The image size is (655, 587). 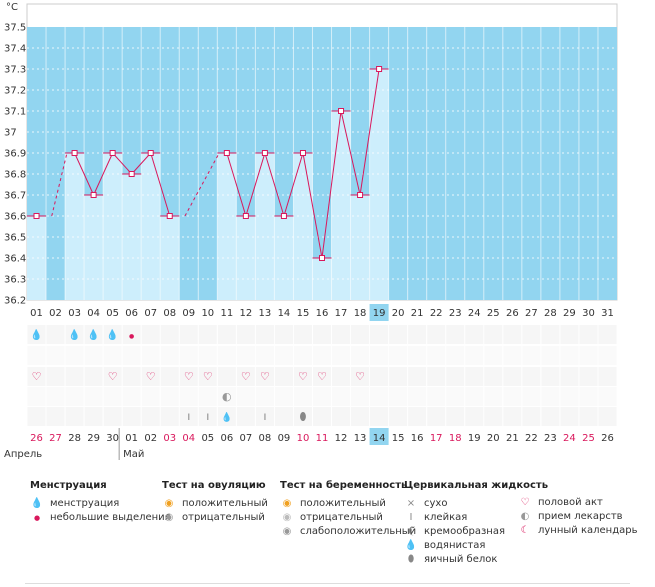 I want to click on calendar-date: 15, so click(x=398, y=438).